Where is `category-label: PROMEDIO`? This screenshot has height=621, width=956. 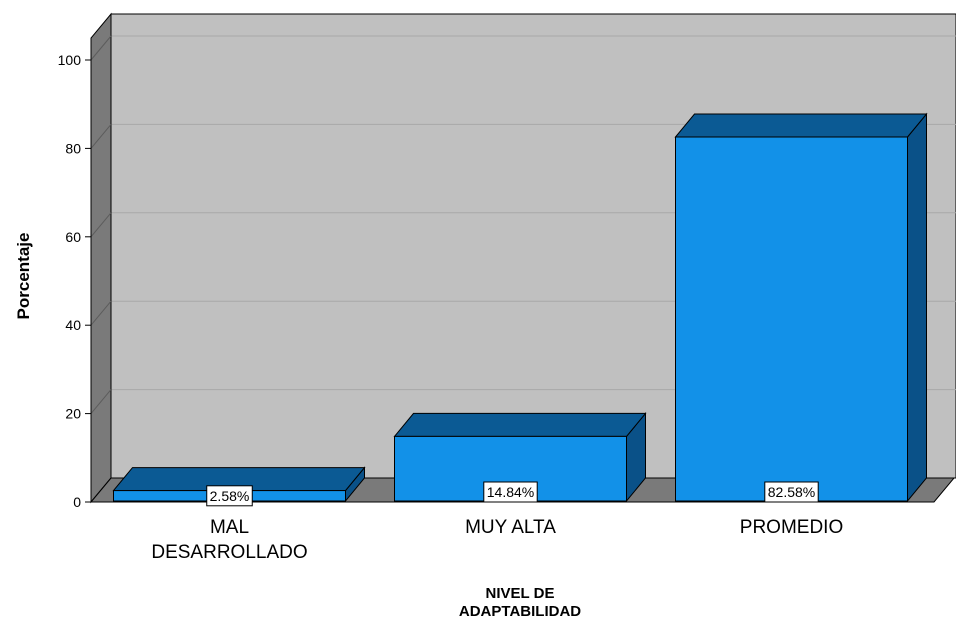 category-label: PROMEDIO is located at coordinates (791, 527).